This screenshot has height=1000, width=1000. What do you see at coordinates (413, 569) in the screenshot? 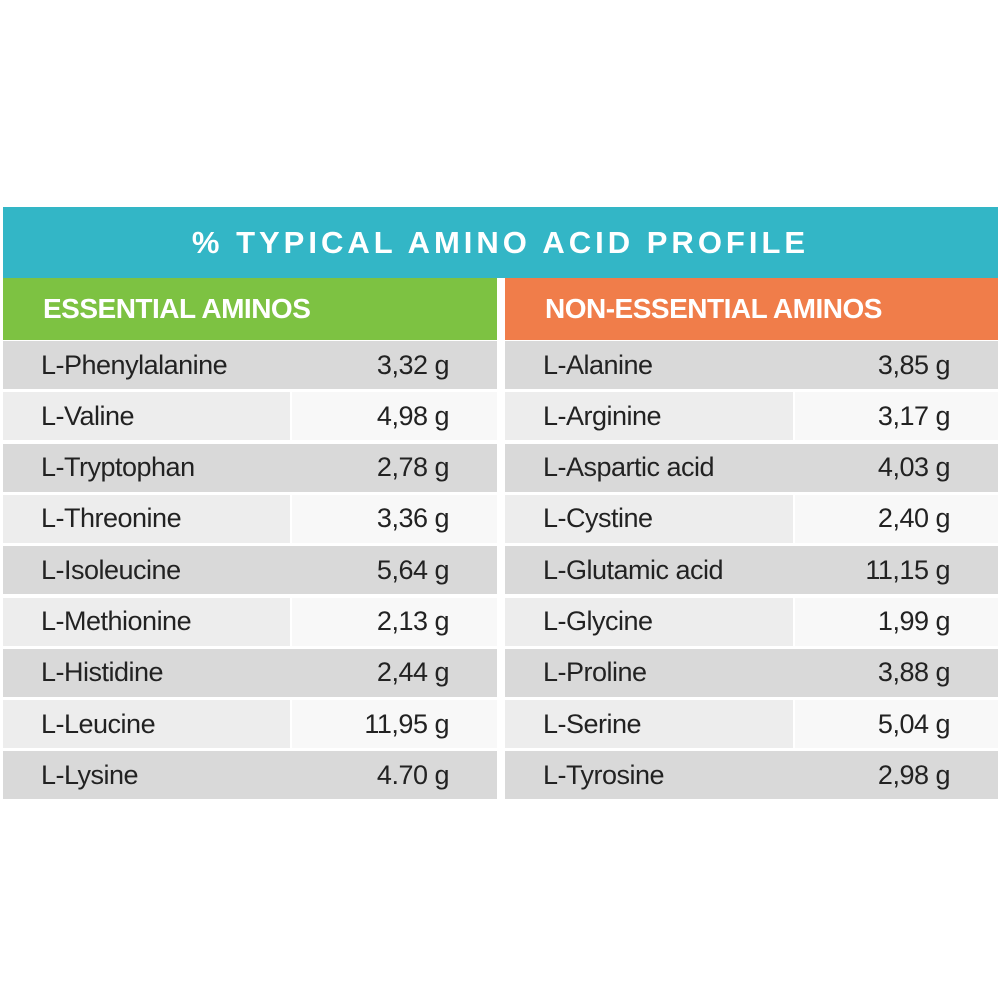
I see `row-value: 5,64 g` at bounding box center [413, 569].